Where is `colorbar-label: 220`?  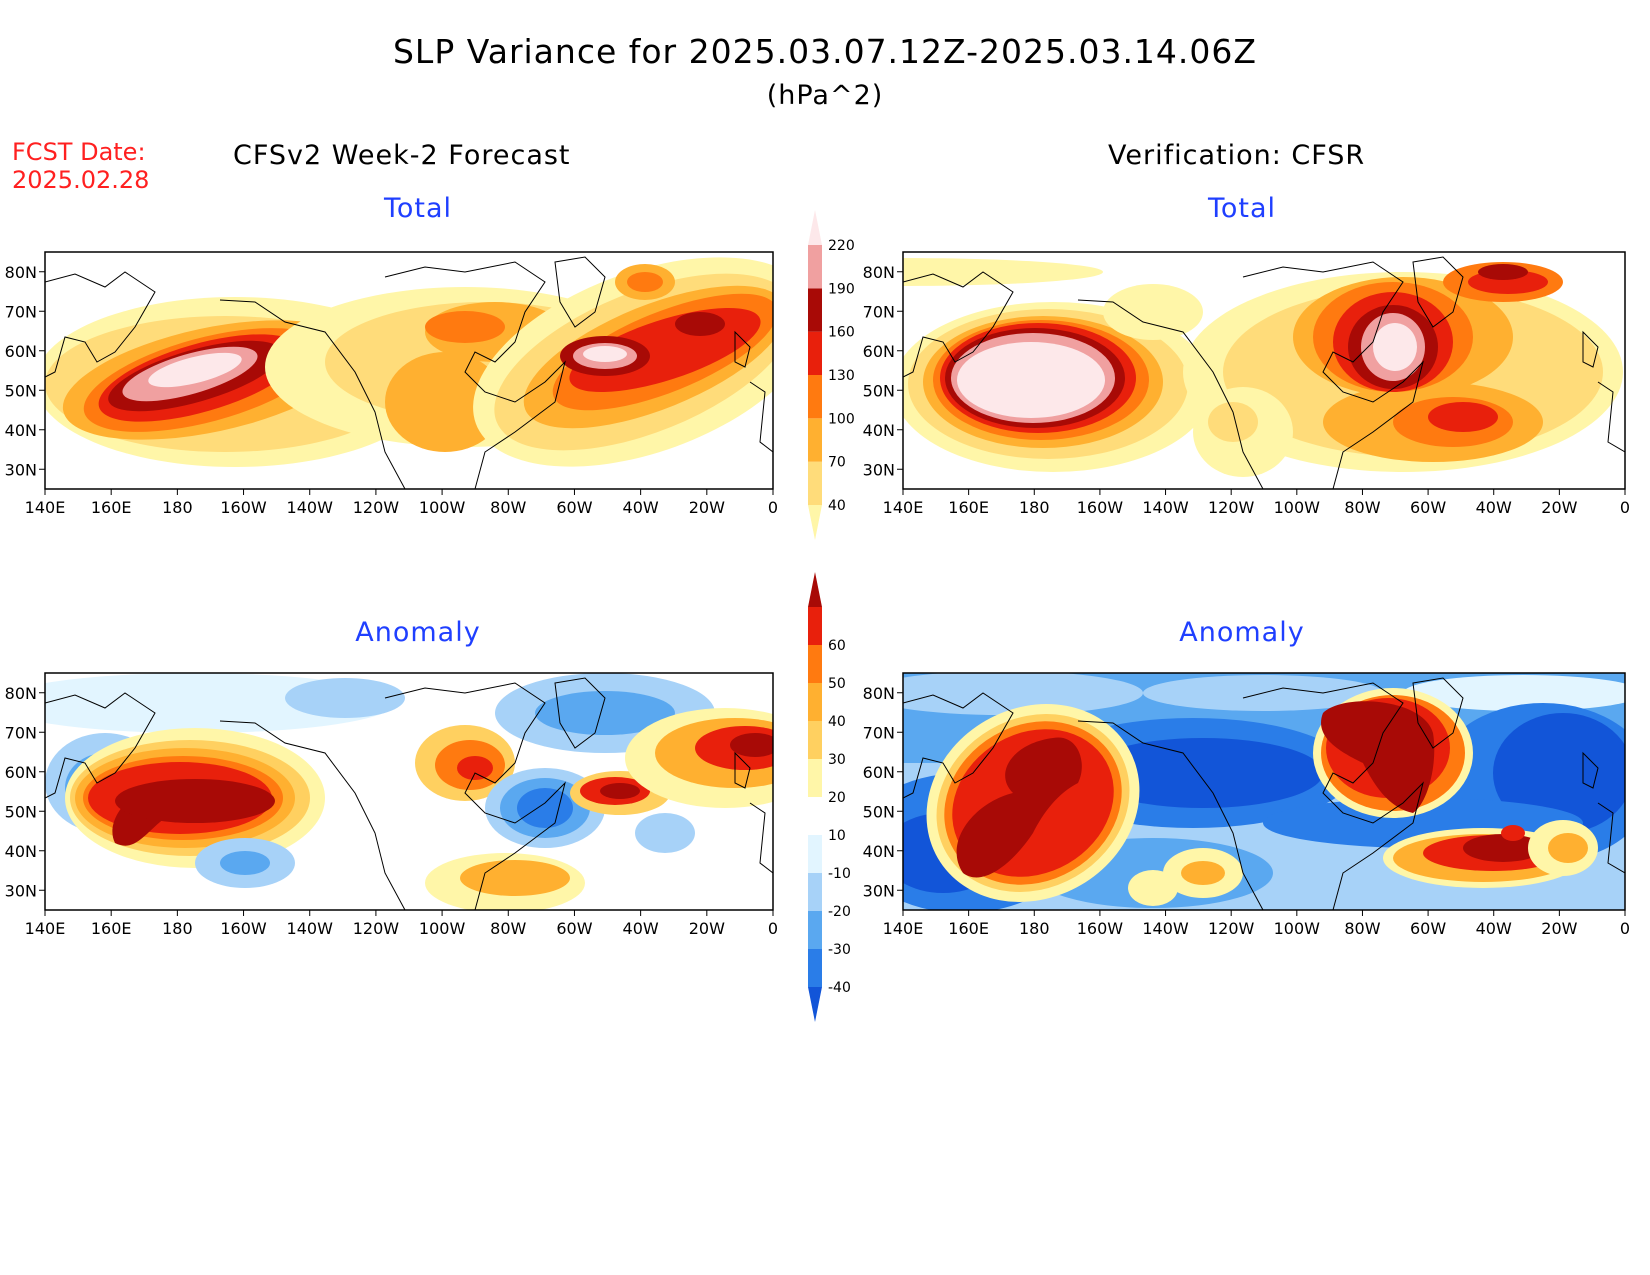 colorbar-label: 220 is located at coordinates (841, 246).